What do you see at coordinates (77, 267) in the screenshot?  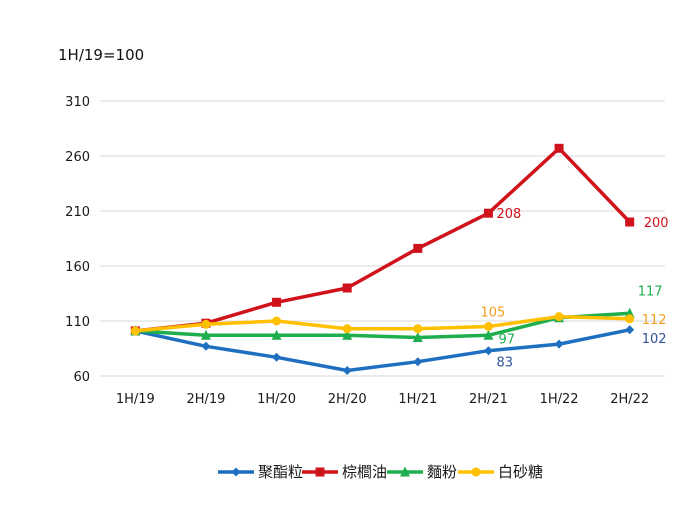 I see `y-tick-label: 160` at bounding box center [77, 267].